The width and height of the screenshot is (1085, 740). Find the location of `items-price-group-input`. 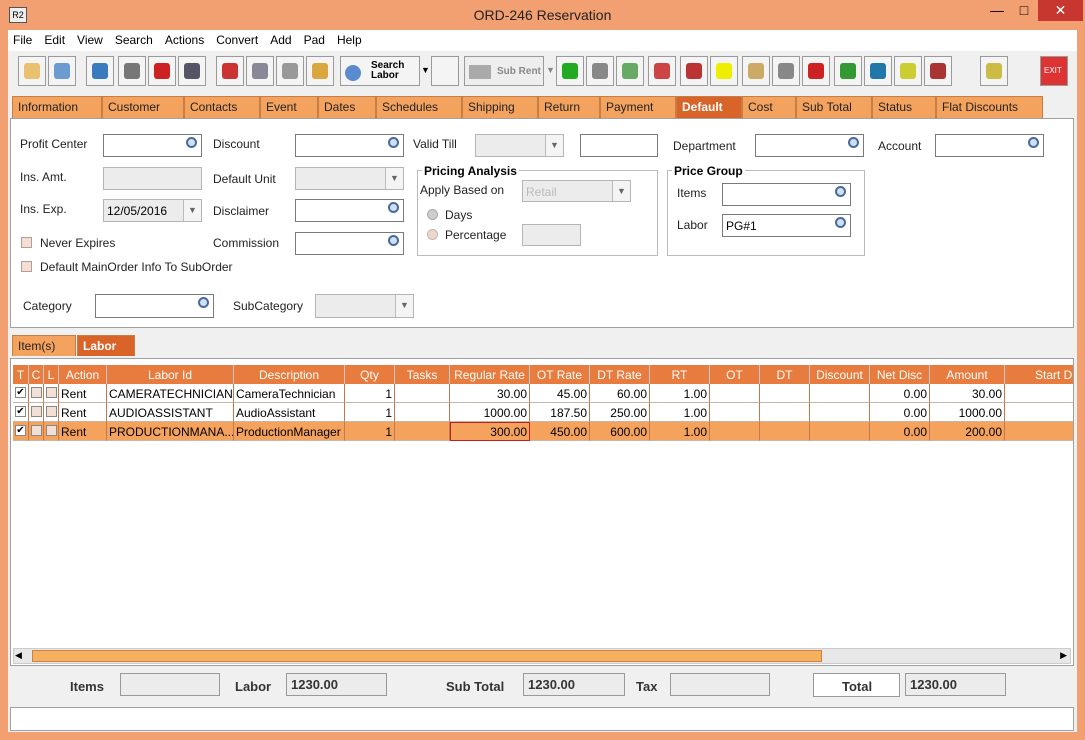

items-price-group-input is located at coordinates (786, 194).